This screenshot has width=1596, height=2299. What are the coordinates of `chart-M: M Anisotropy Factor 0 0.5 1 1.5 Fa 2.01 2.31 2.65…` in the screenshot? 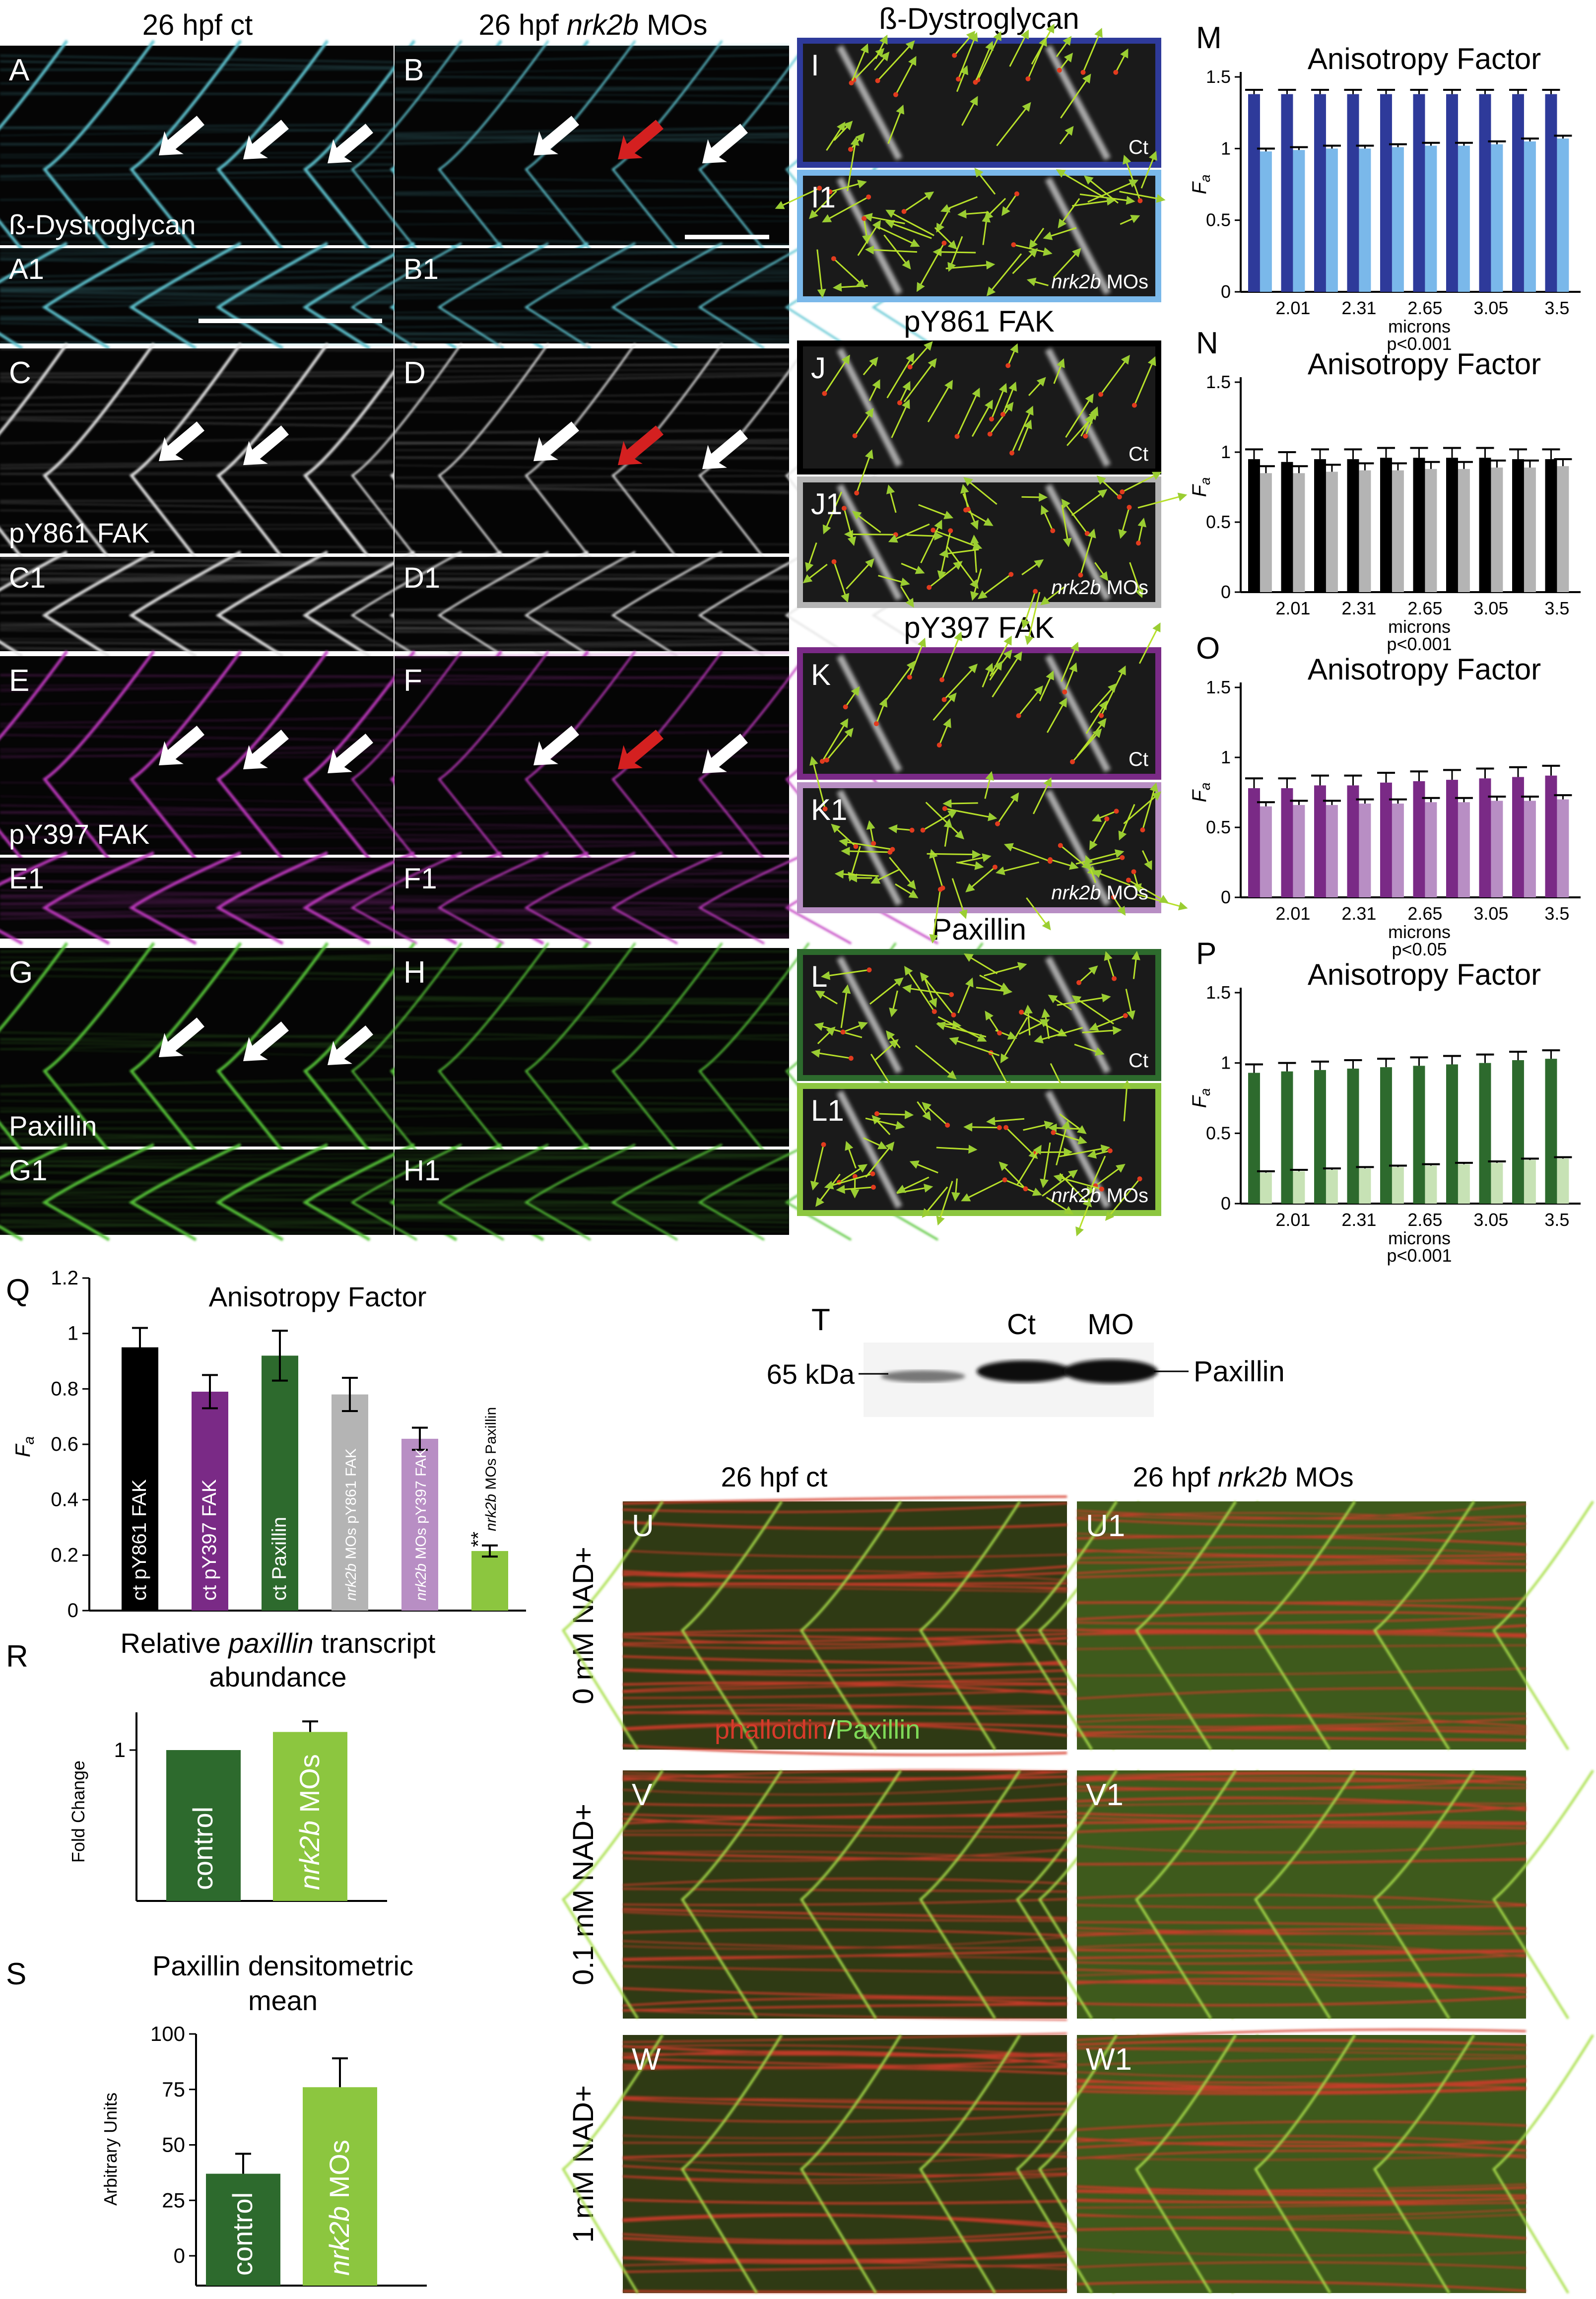 It's located at (1385, 188).